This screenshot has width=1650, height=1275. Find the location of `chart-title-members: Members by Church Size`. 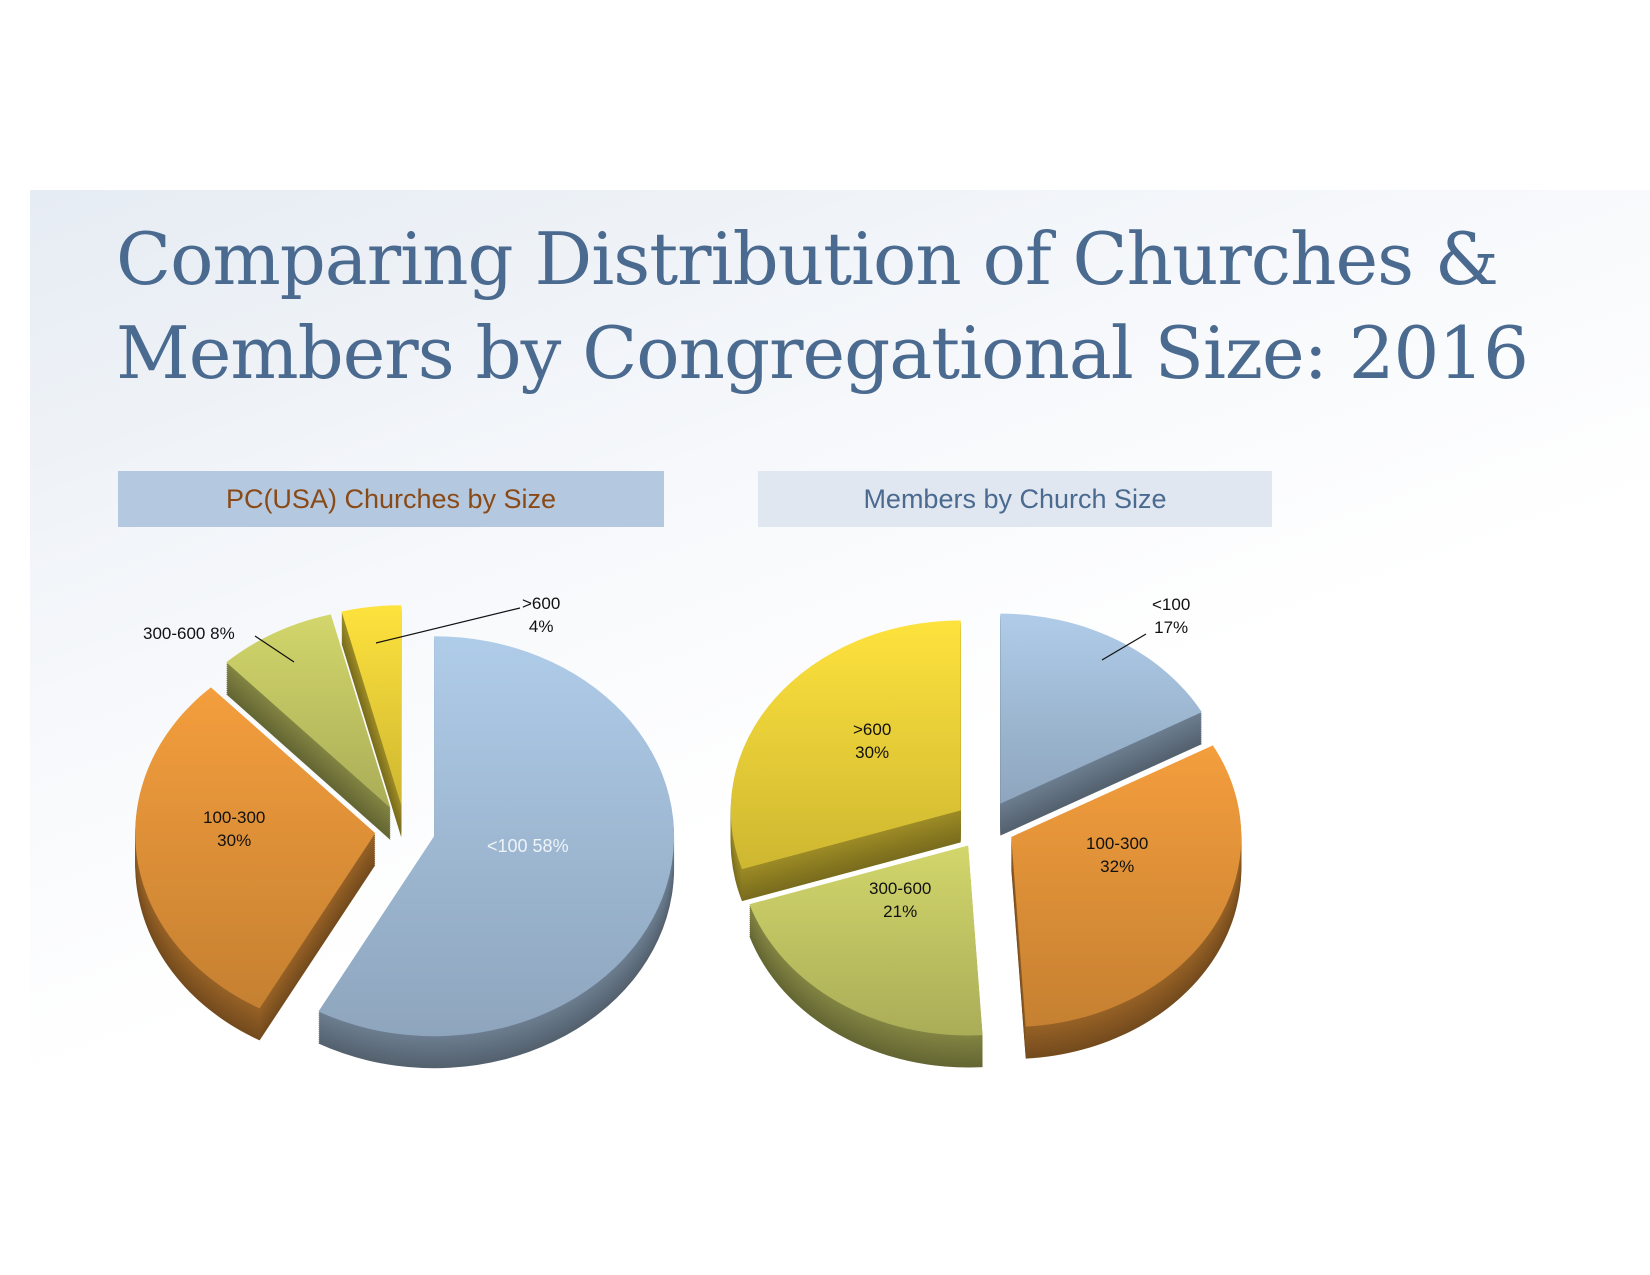

chart-title-members: Members by Church Size is located at coordinates (1015, 499).